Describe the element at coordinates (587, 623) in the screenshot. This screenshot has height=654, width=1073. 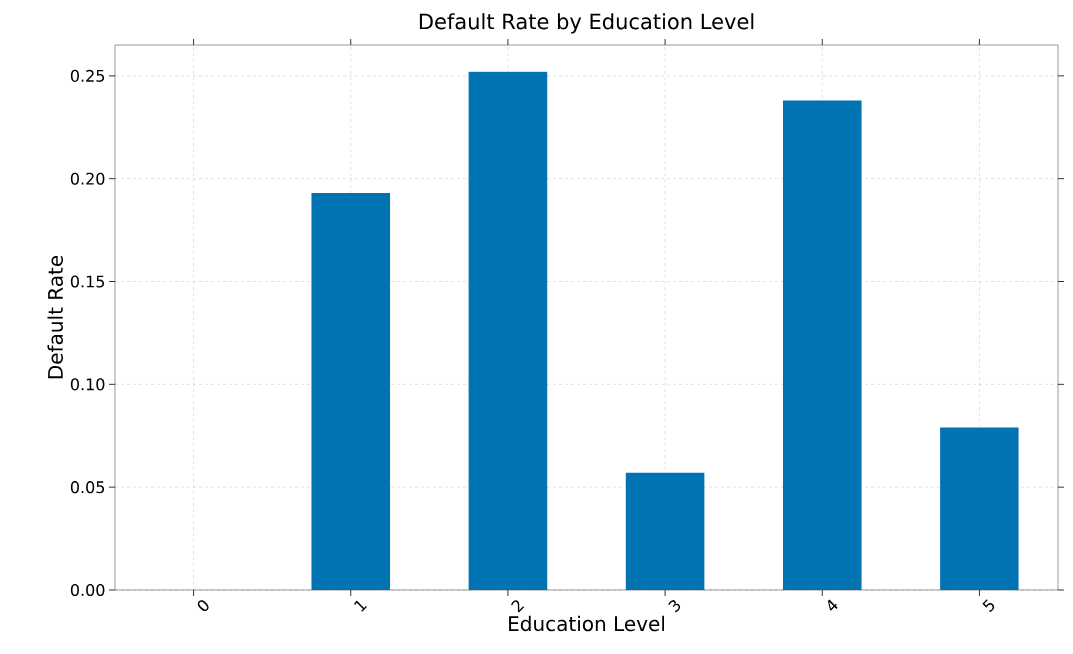
I see `x-axis-title: Education Level` at that location.